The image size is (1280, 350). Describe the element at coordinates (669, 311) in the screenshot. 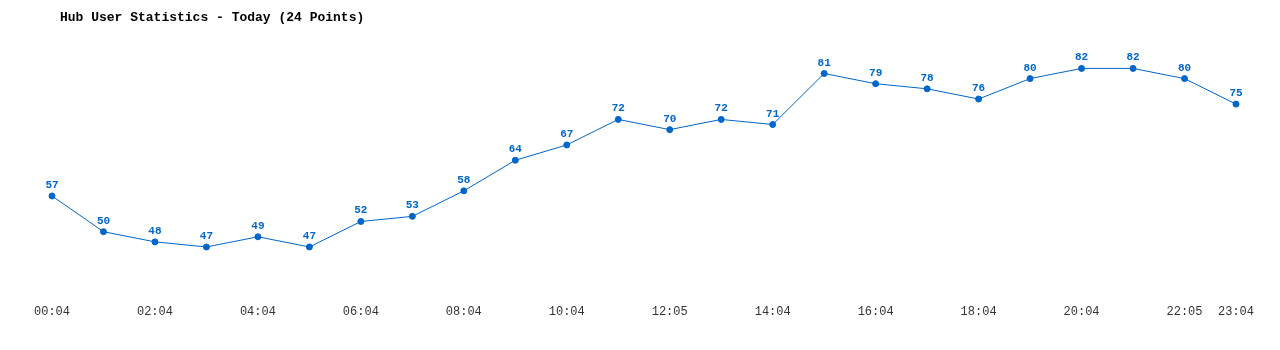

I see `x-tick-label: 12:05` at that location.